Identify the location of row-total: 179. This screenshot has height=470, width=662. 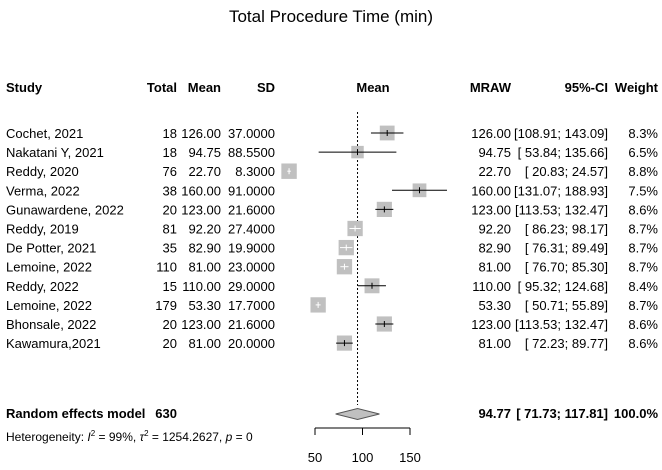
(166, 305).